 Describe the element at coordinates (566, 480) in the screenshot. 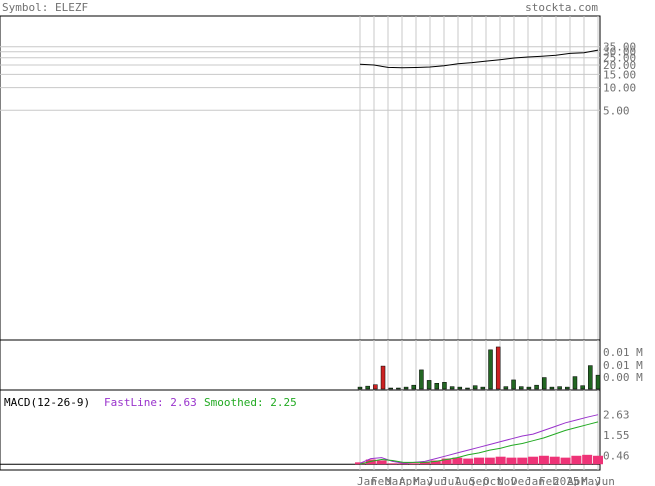

I see `x-tick-label: 2025` at that location.